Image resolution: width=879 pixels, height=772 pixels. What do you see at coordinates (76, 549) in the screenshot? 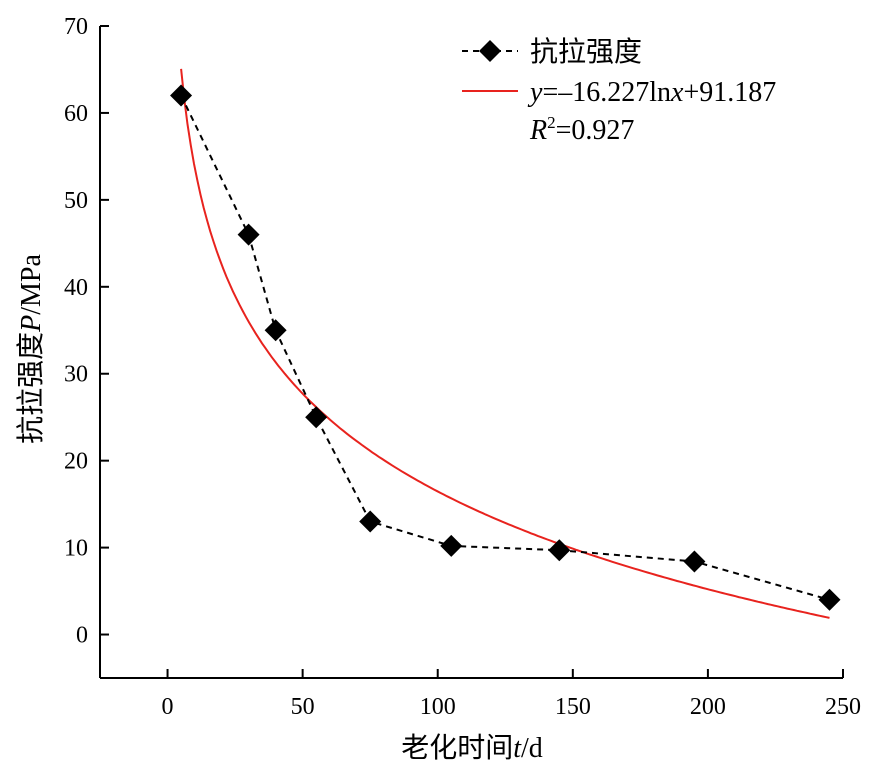
I see `y-tick-label: 10` at bounding box center [76, 549].